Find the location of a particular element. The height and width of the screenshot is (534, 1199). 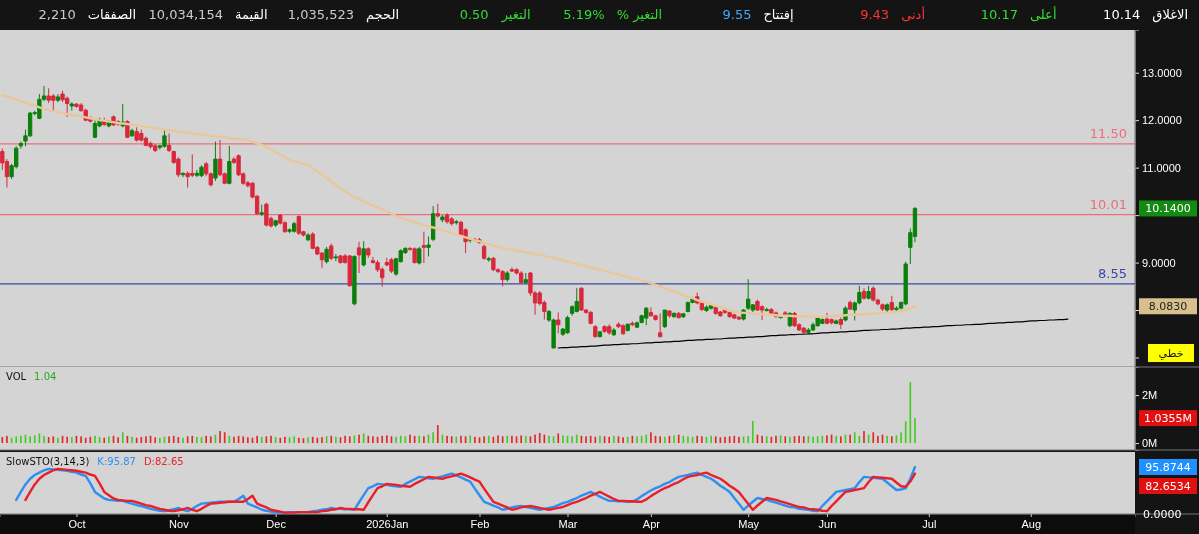

text: التغير % is located at coordinates (639, 15).